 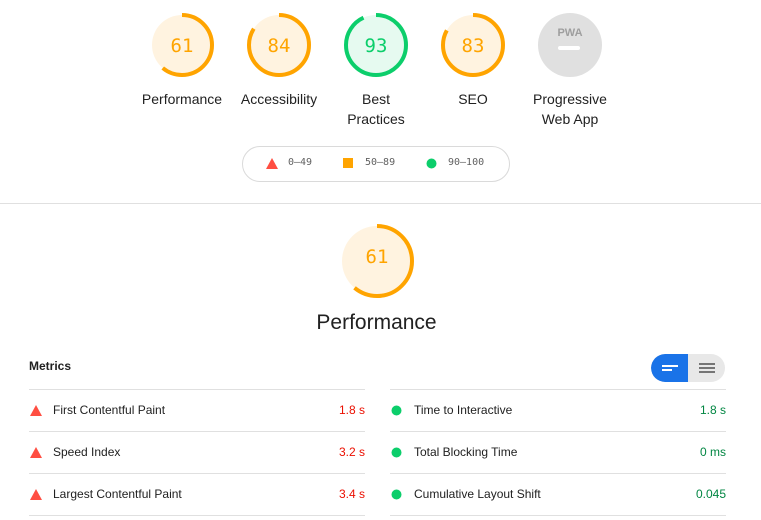 I want to click on metric-name: Time to Interactive, so click(x=463, y=410).